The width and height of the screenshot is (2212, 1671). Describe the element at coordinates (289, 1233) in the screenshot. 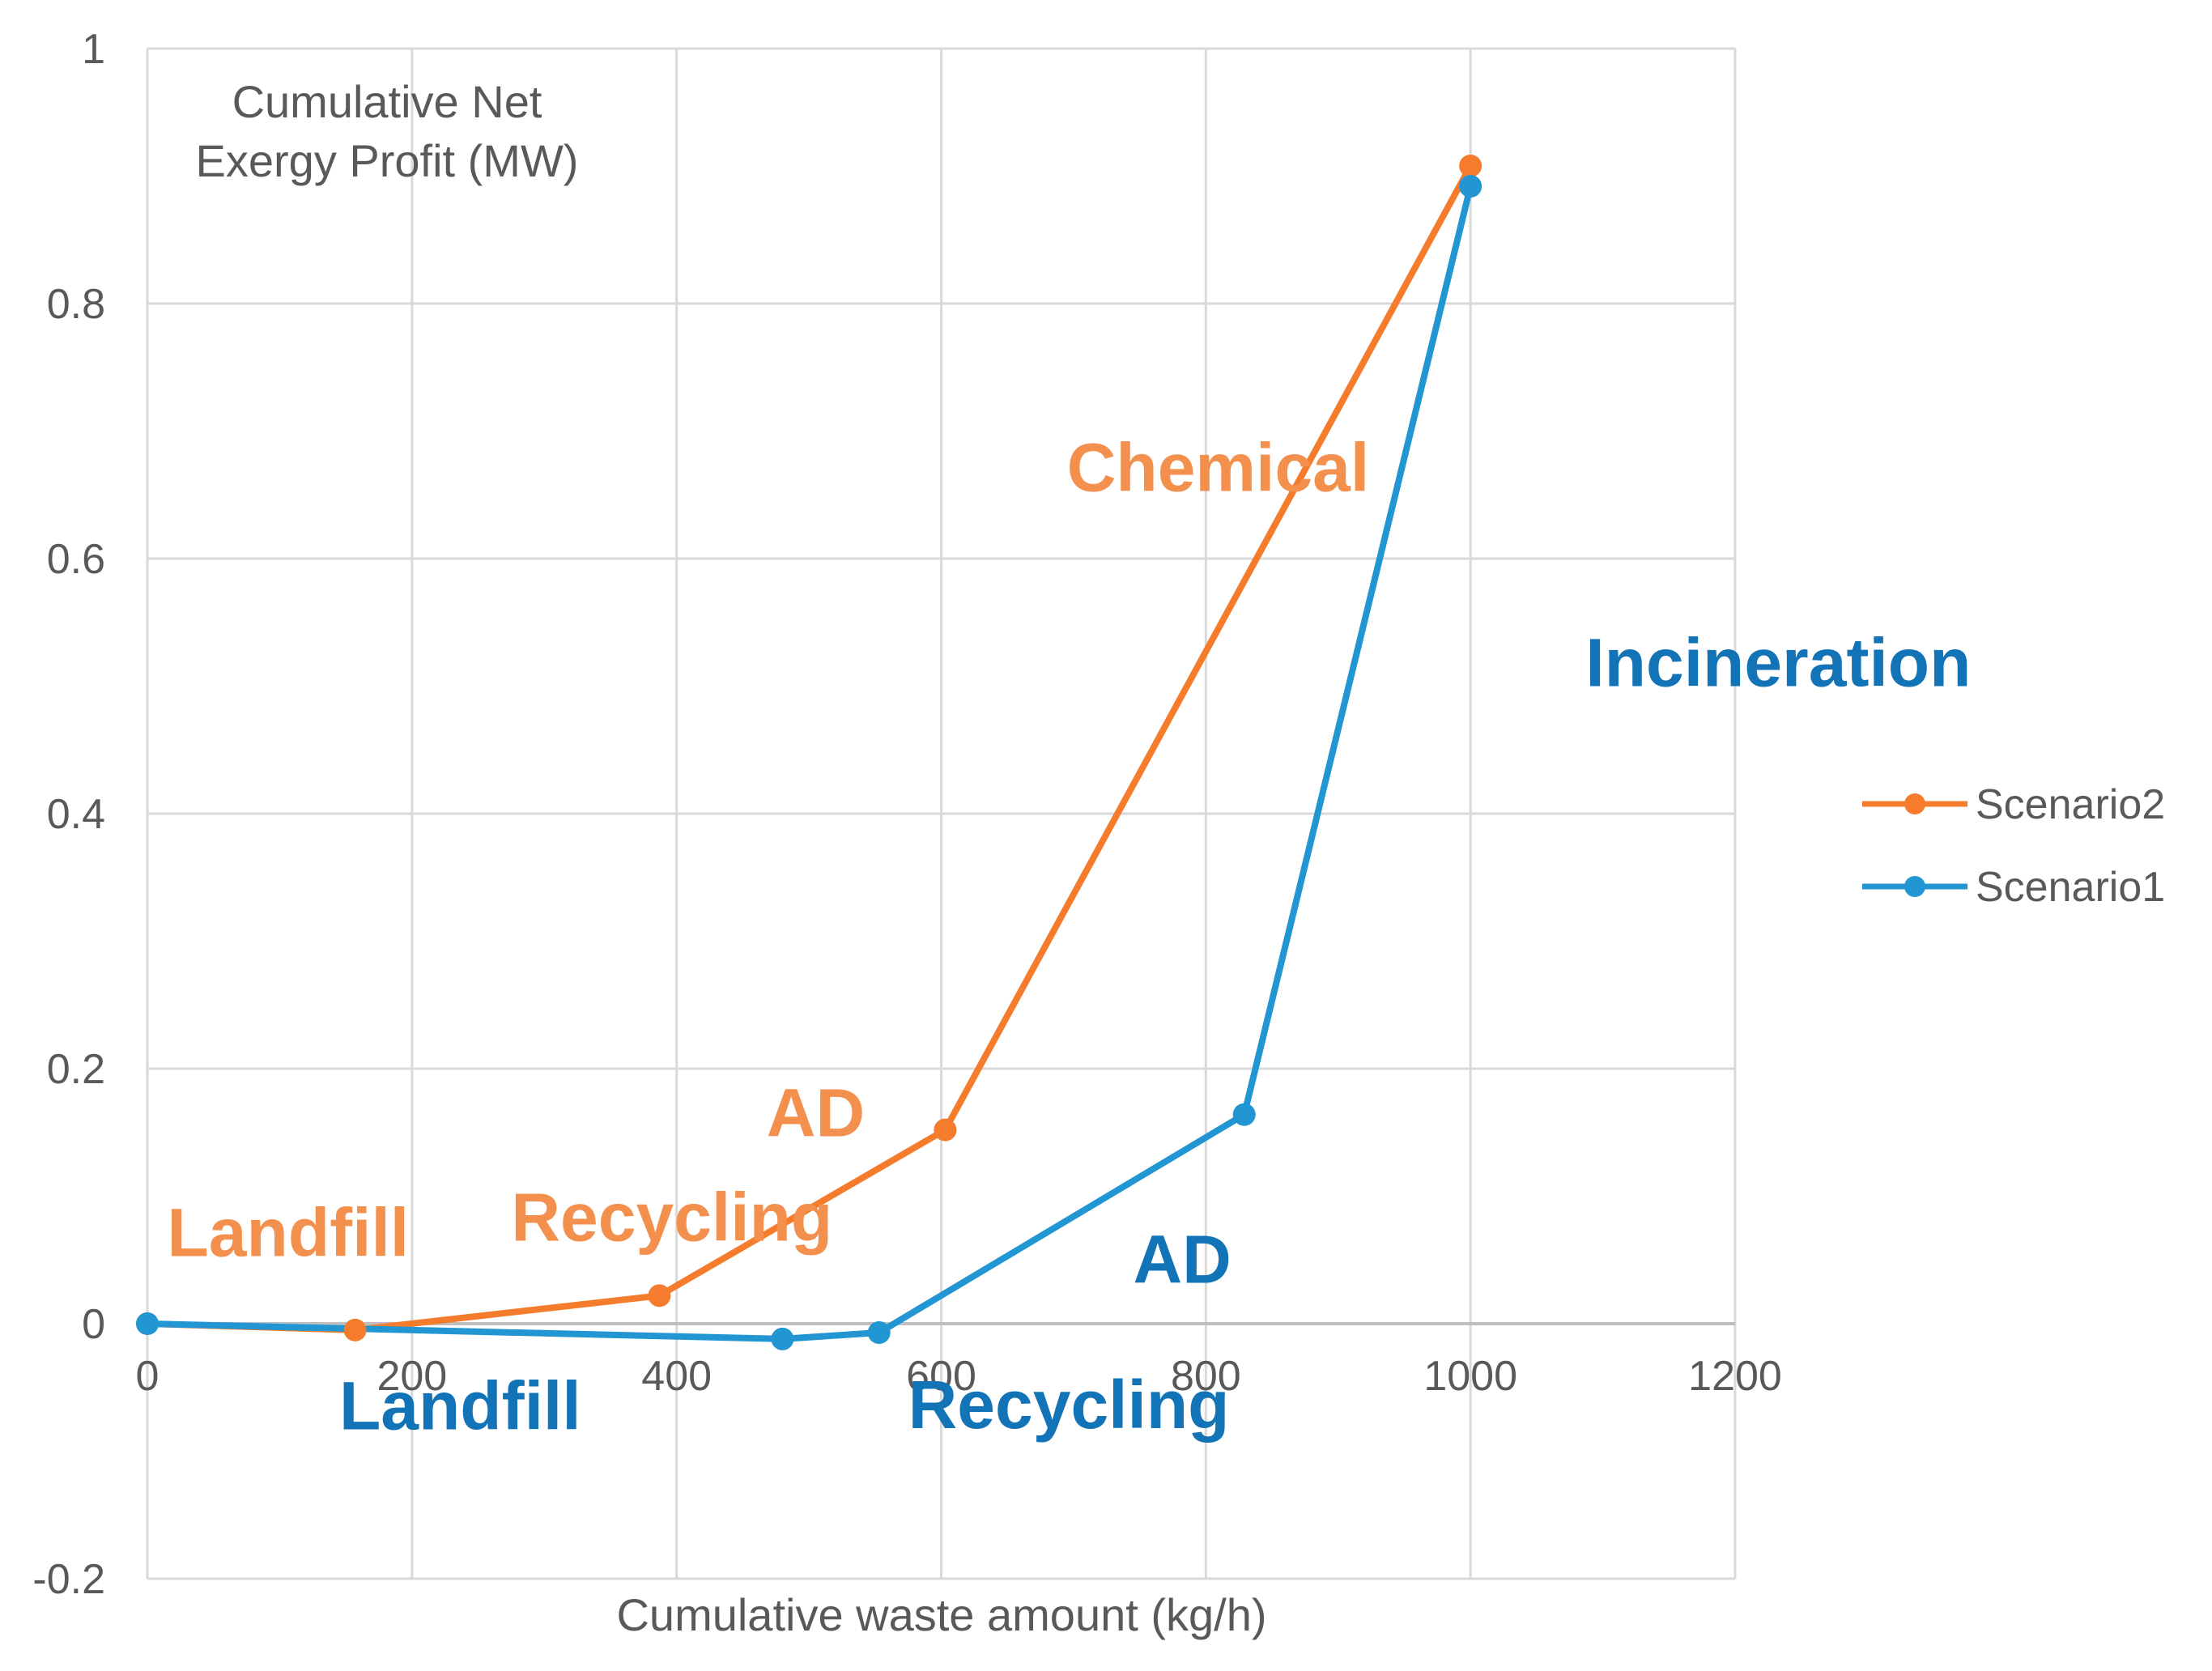

I see `annotation-landfill-scenario2: Landfill` at that location.